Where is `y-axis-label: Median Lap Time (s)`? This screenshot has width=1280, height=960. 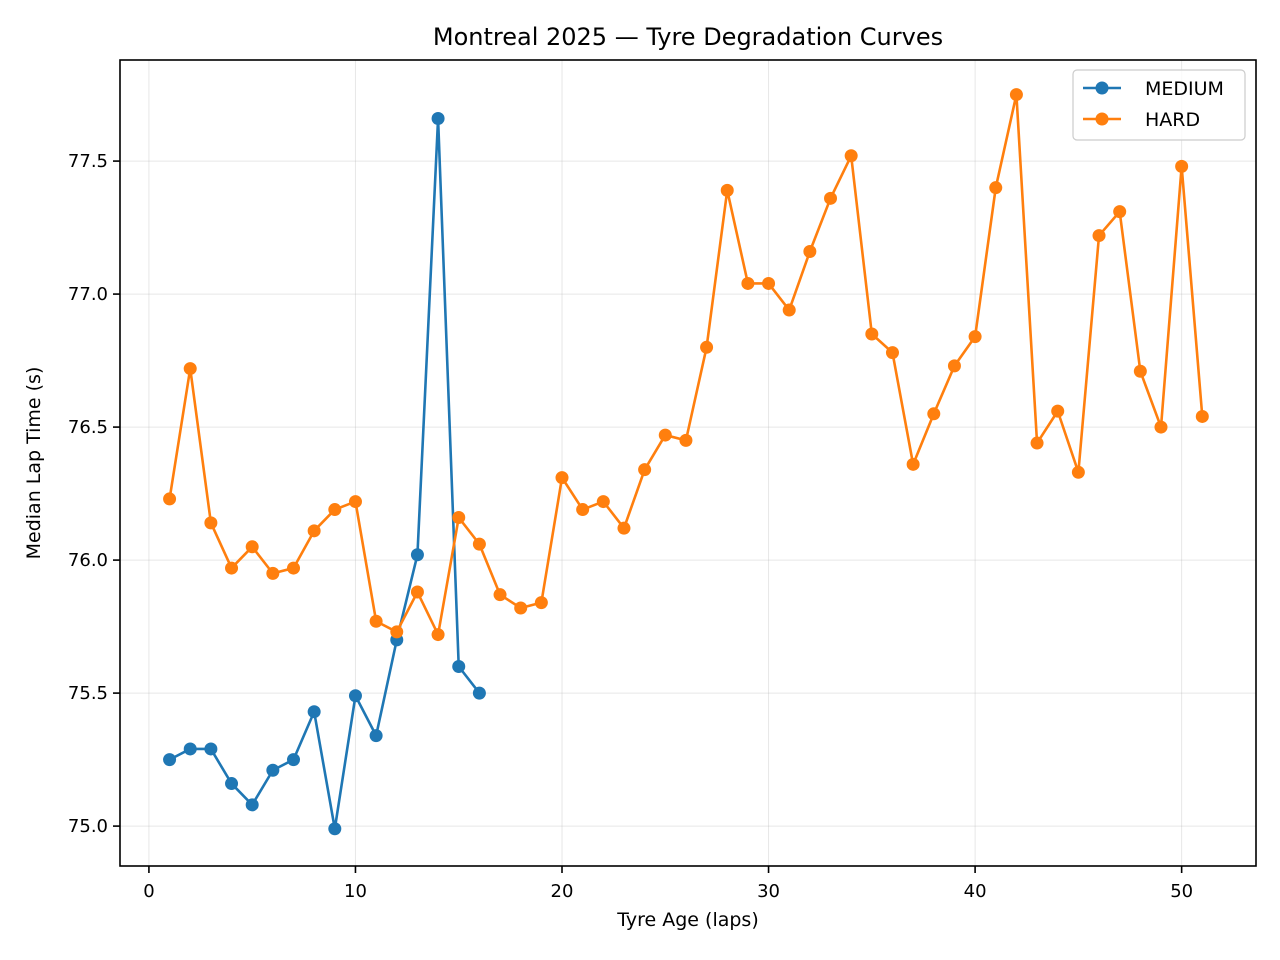
y-axis-label: Median Lap Time (s) is located at coordinates (34, 463).